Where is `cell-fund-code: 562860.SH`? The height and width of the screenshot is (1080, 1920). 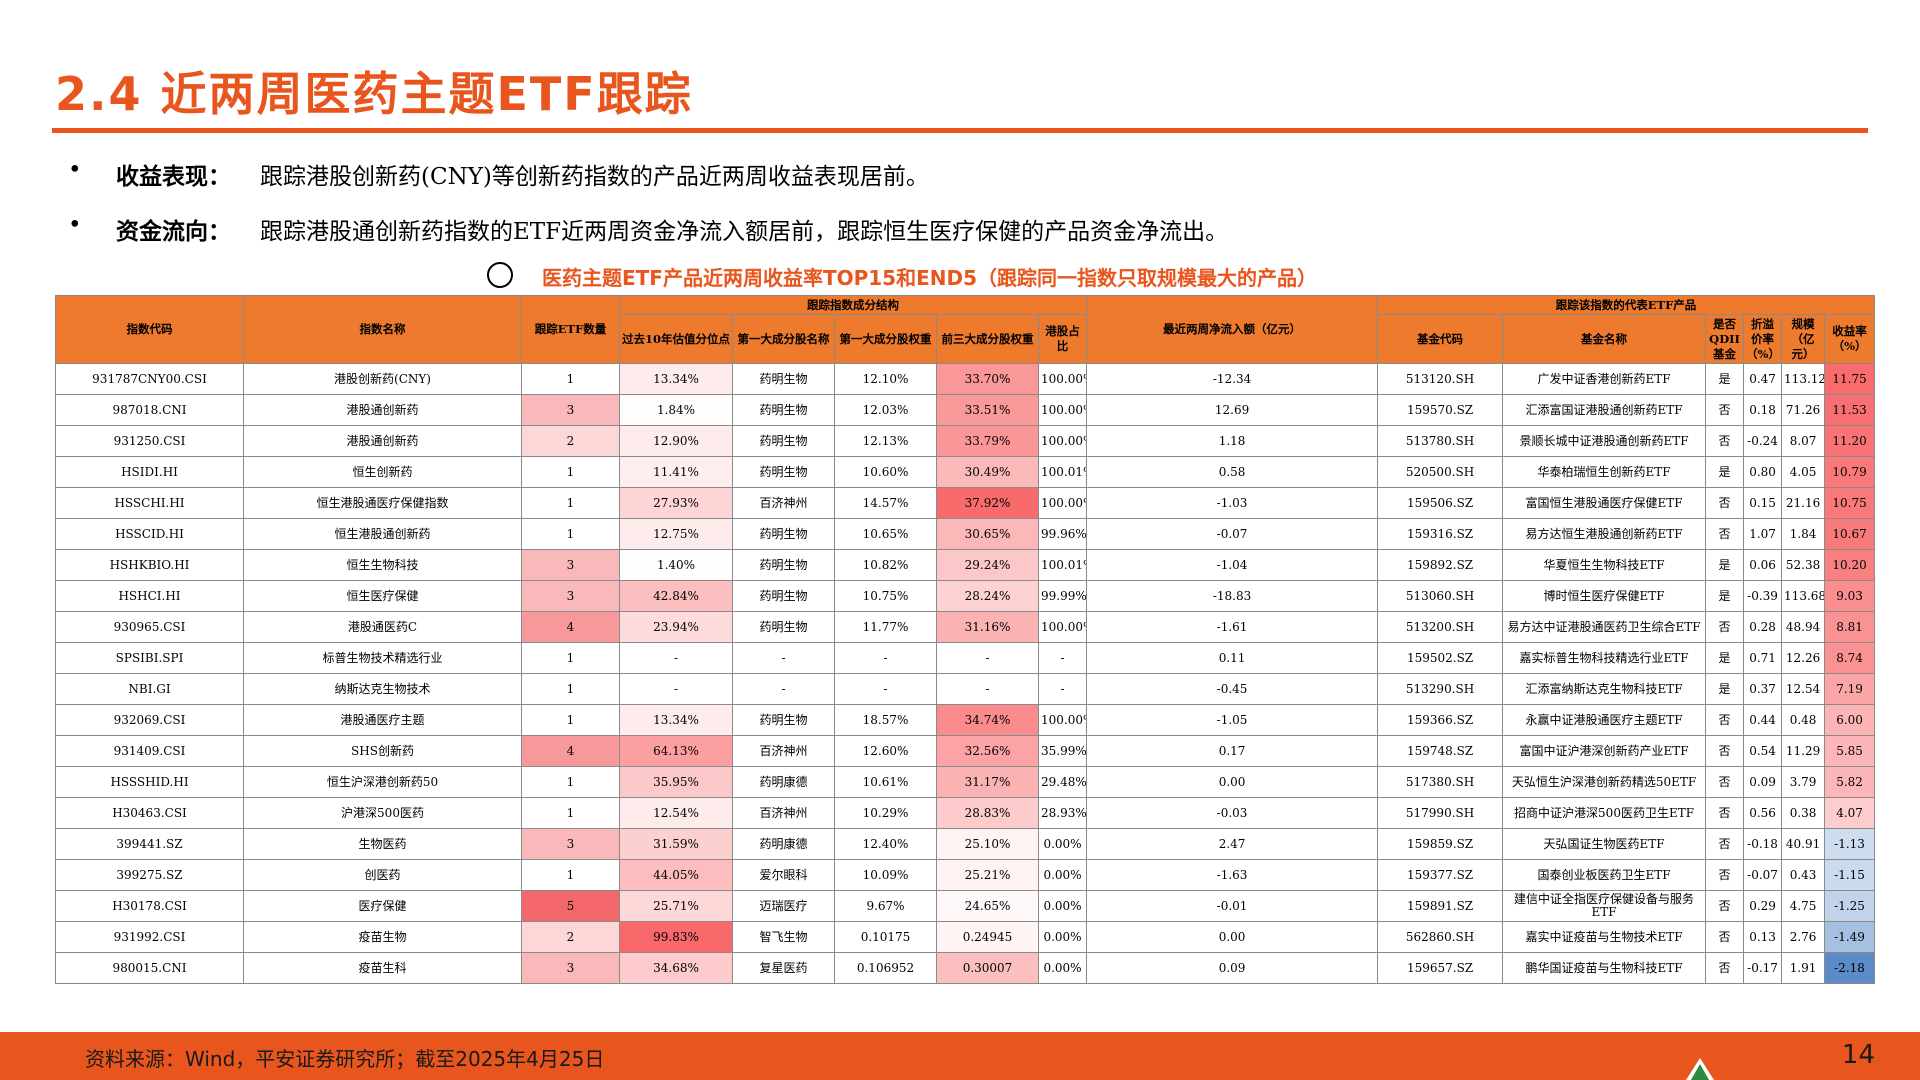 cell-fund-code: 562860.SH is located at coordinates (1440, 937).